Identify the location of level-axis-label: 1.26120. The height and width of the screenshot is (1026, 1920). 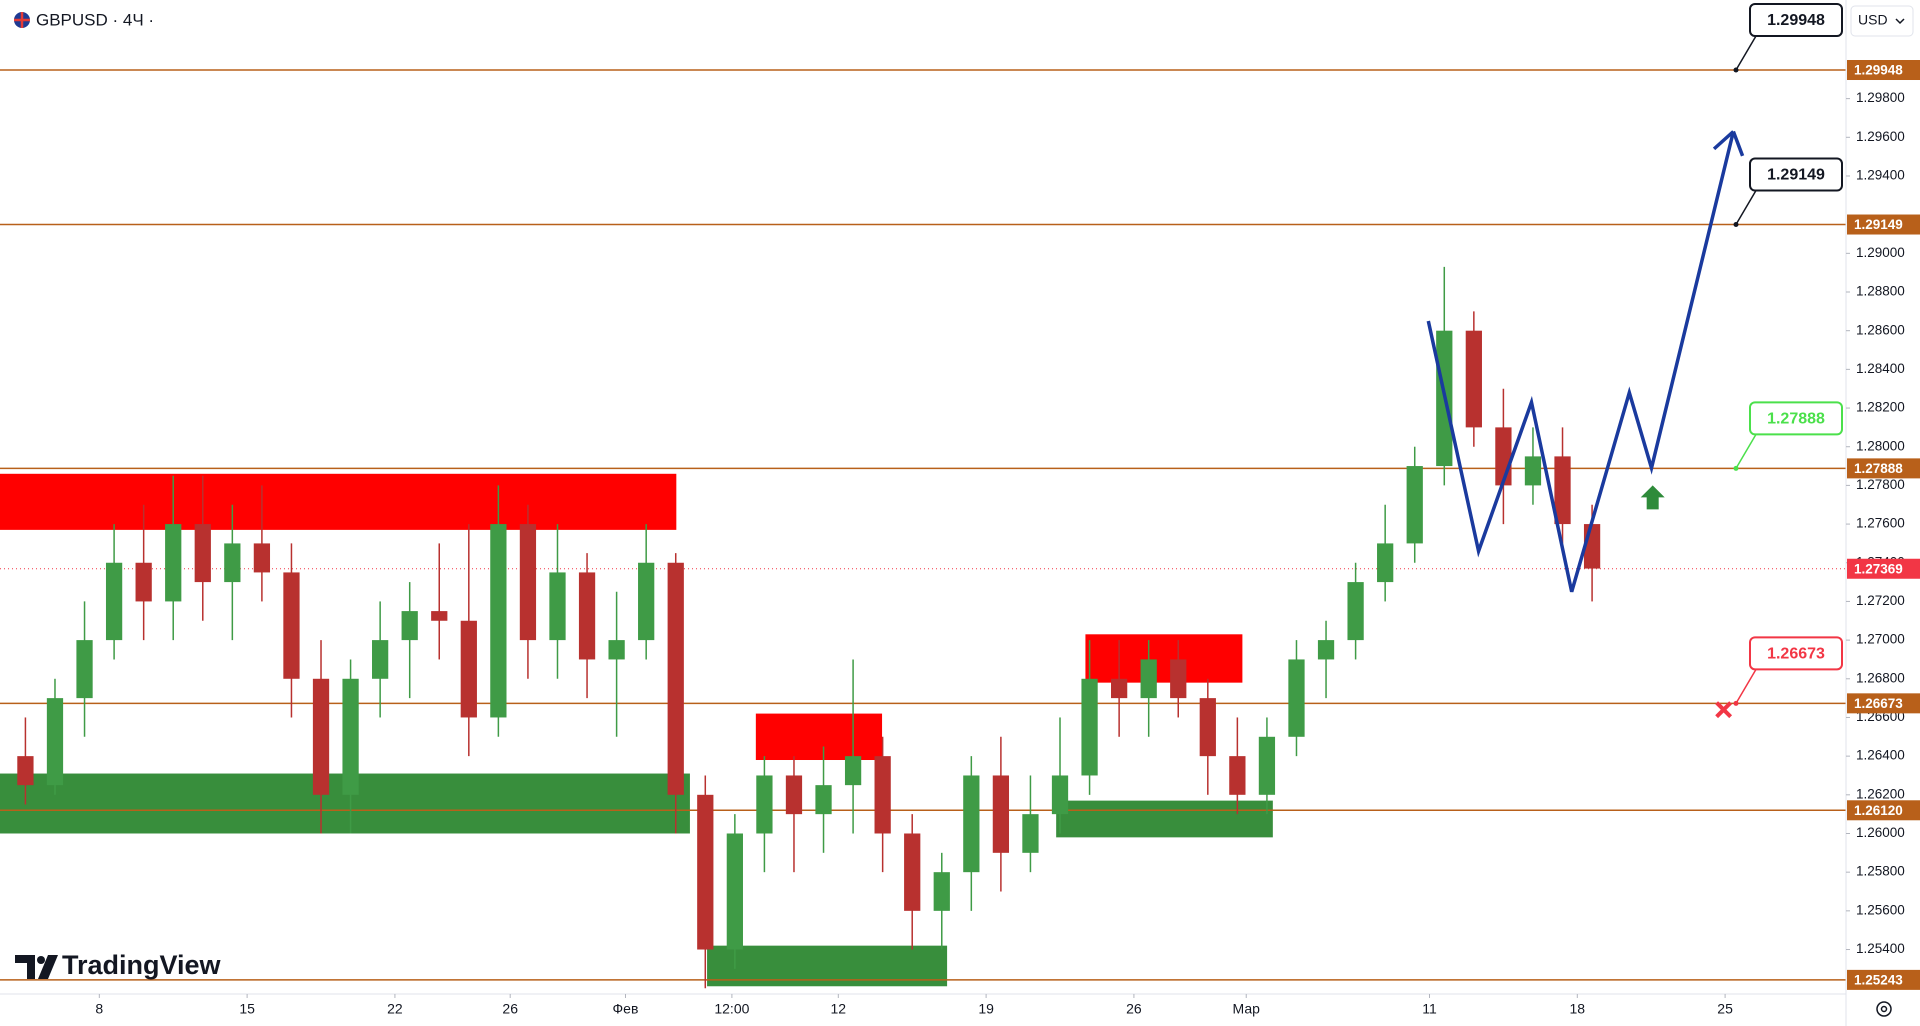
(1878, 810).